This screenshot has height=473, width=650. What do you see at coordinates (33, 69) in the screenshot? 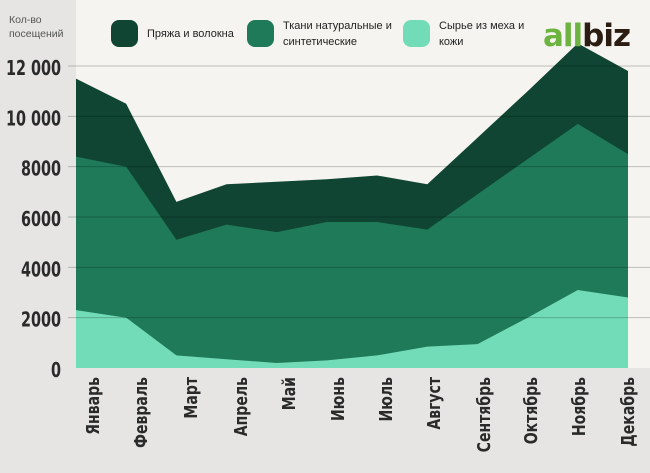
I see `y-tick-label: 12 000` at bounding box center [33, 69].